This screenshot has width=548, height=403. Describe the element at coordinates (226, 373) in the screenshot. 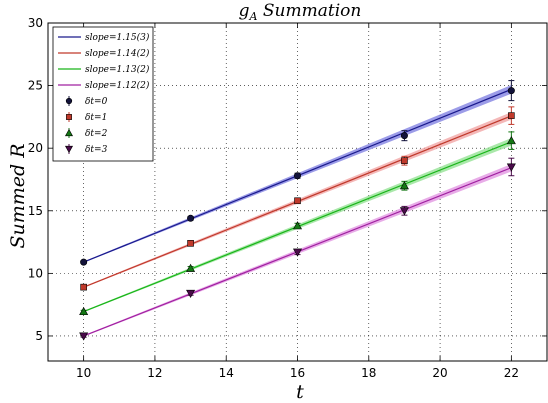

I see `x-tick-label: 14` at that location.